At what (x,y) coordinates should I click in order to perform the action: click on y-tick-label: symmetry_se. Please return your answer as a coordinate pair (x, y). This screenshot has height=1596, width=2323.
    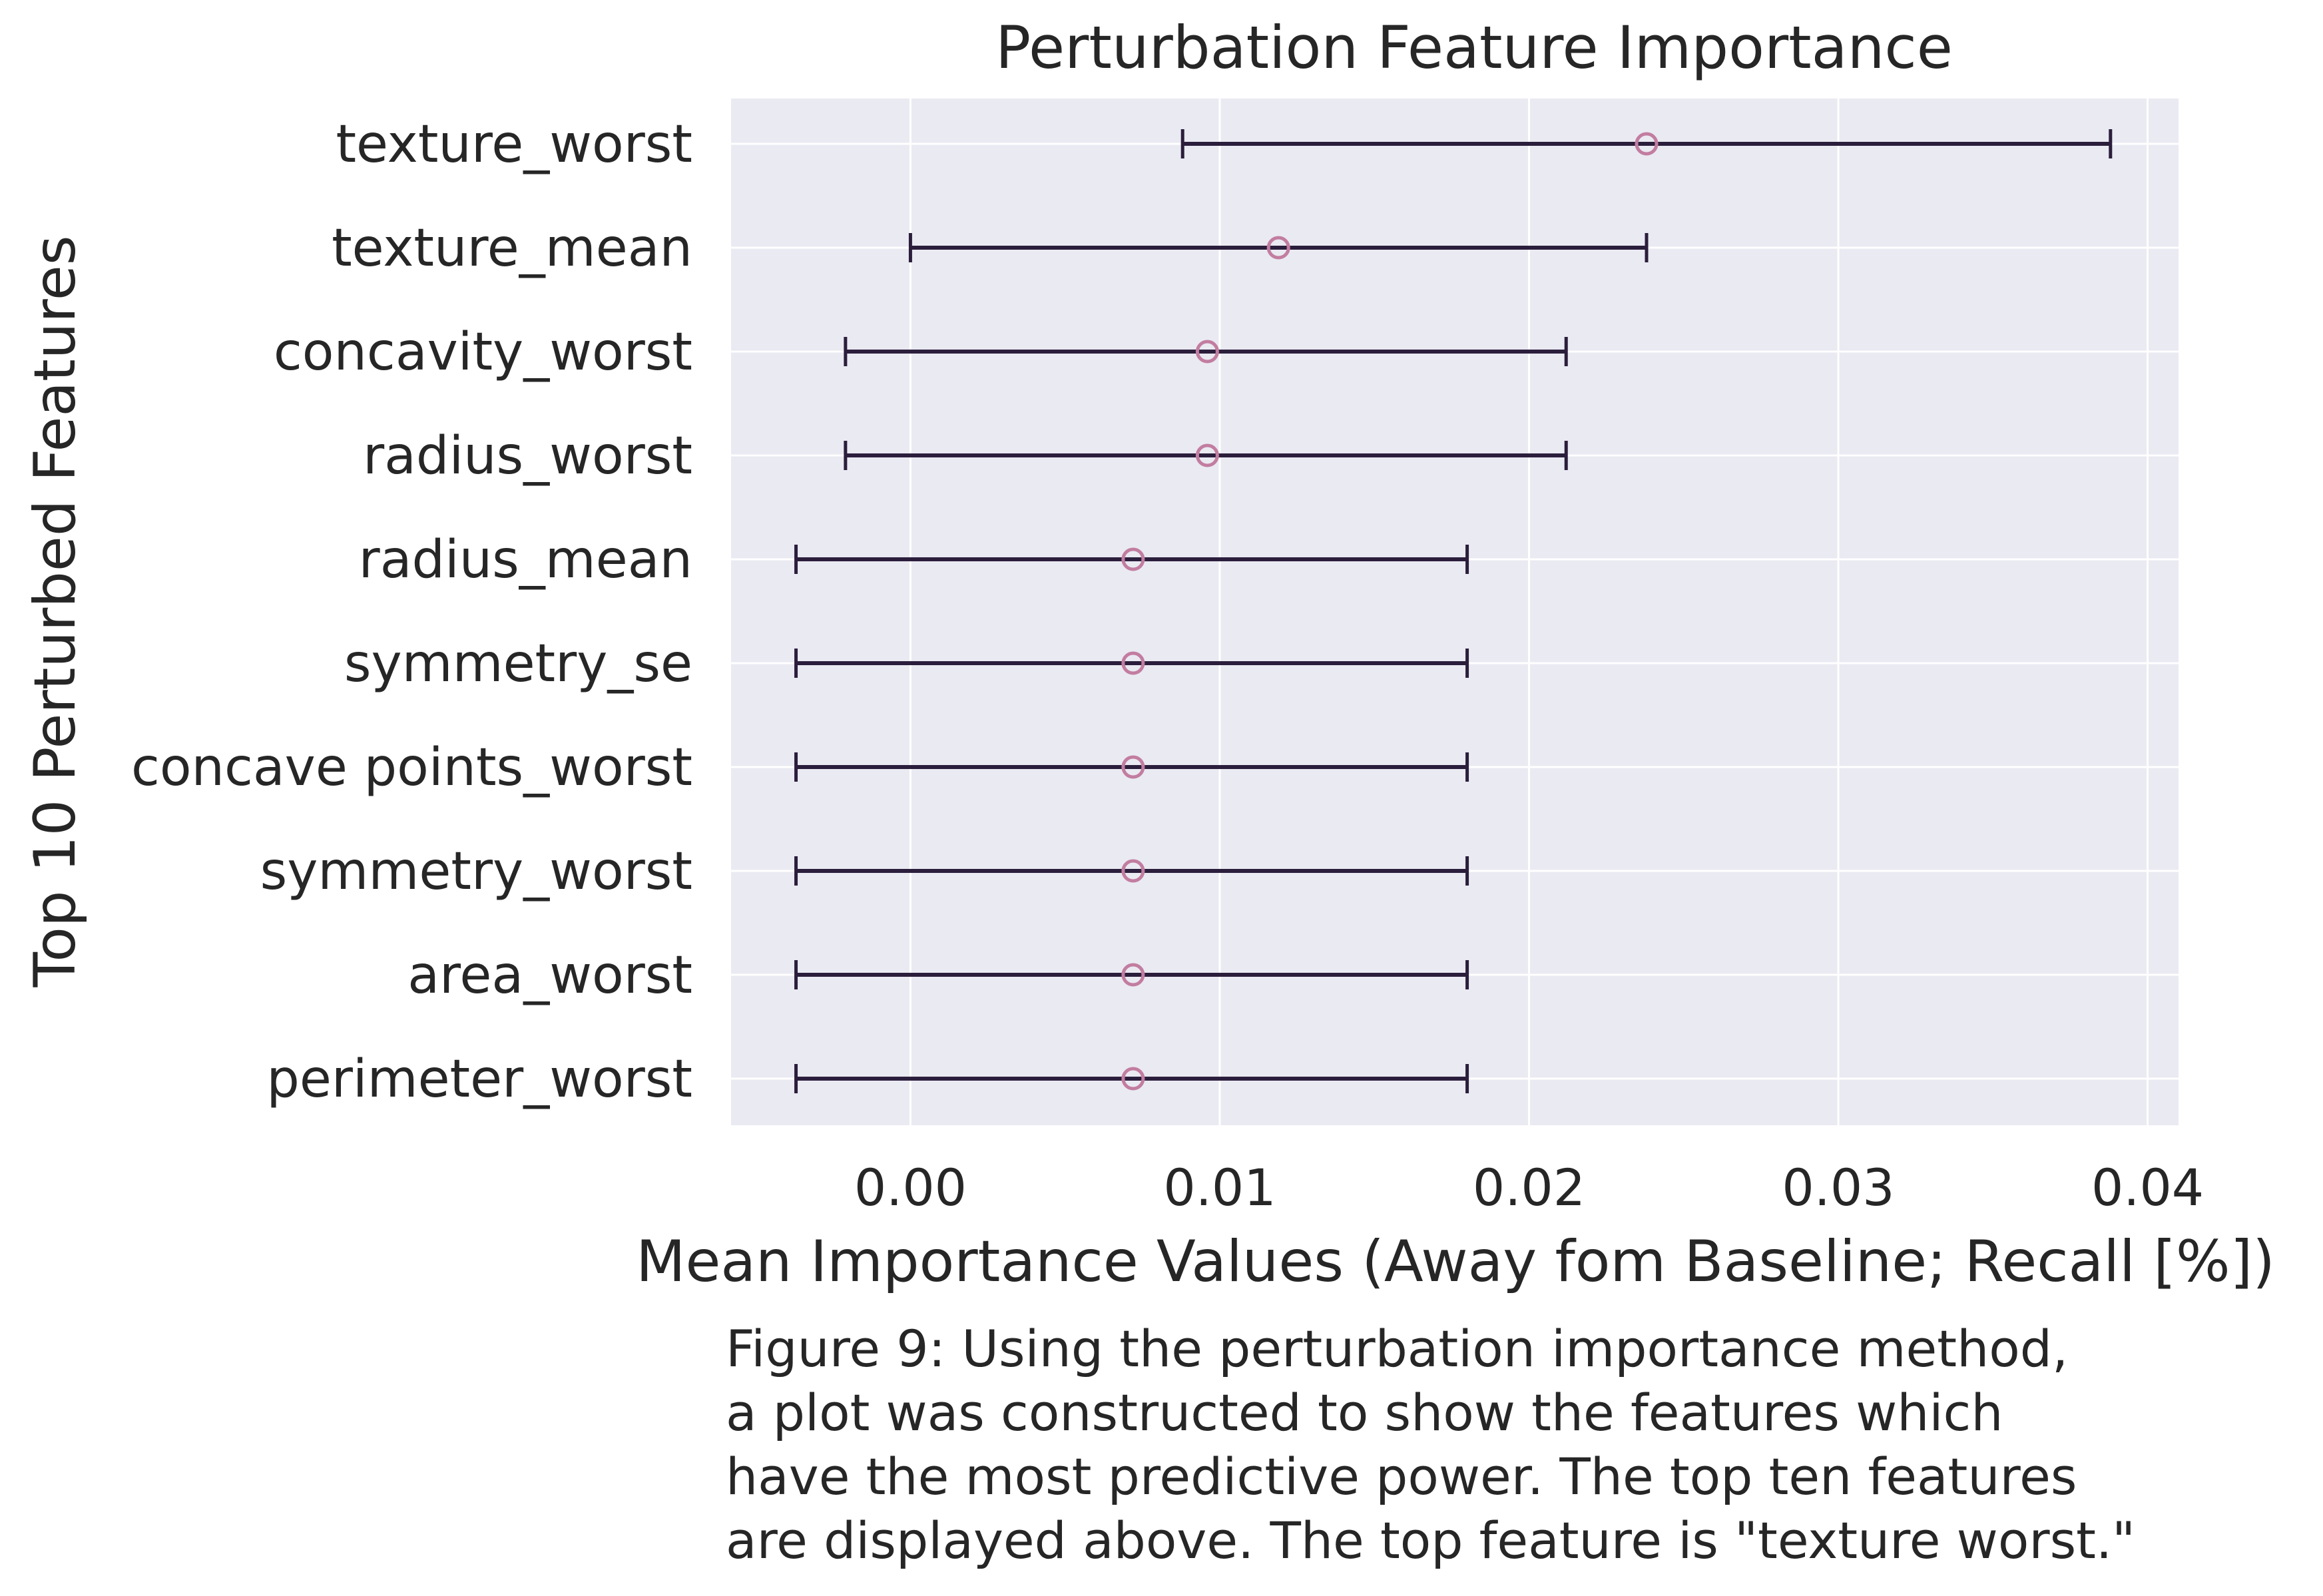
    Looking at the image, I should click on (518, 664).